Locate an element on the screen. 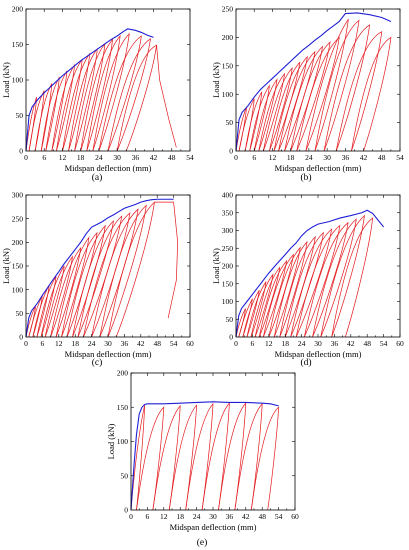 This screenshot has height=550, width=409. x-tick-label-e: 12 is located at coordinates (164, 516).